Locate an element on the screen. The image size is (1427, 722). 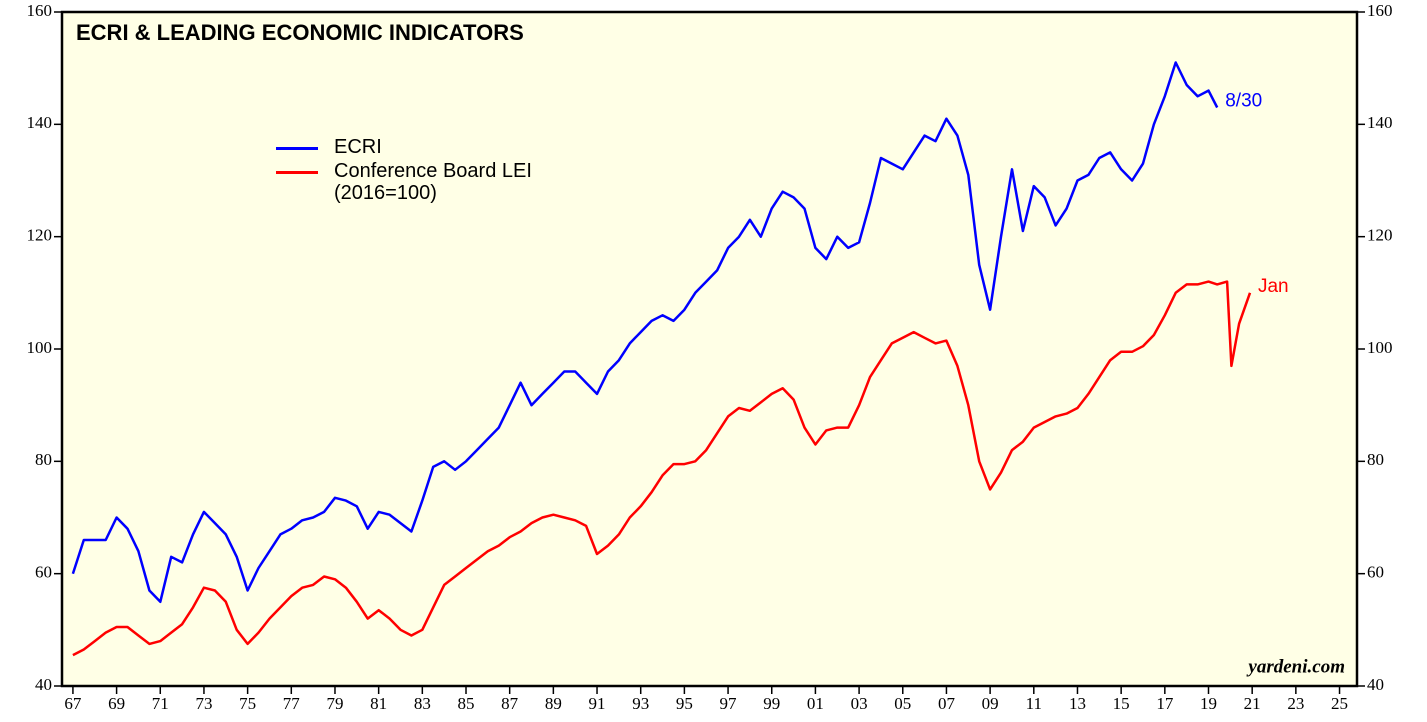
x-tick-label: 99 is located at coordinates (771, 703).